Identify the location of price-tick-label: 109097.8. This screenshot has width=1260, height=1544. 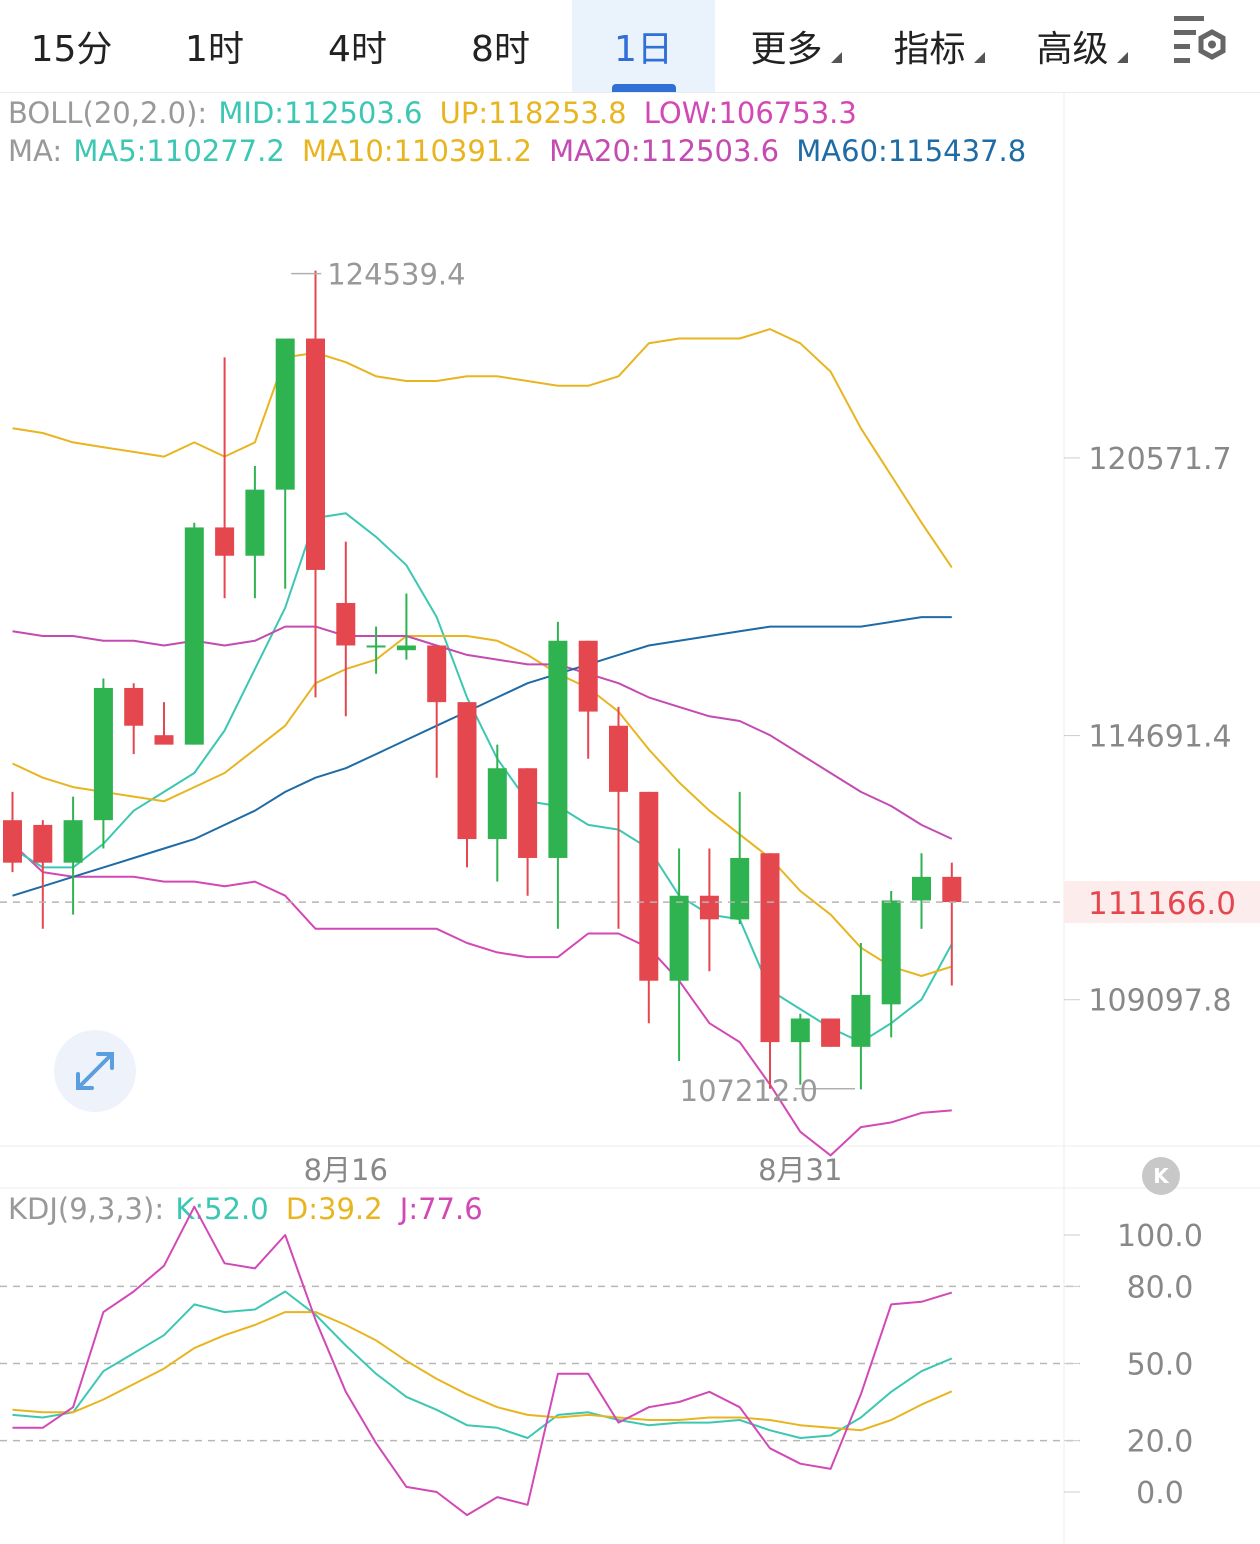
(1159, 1001).